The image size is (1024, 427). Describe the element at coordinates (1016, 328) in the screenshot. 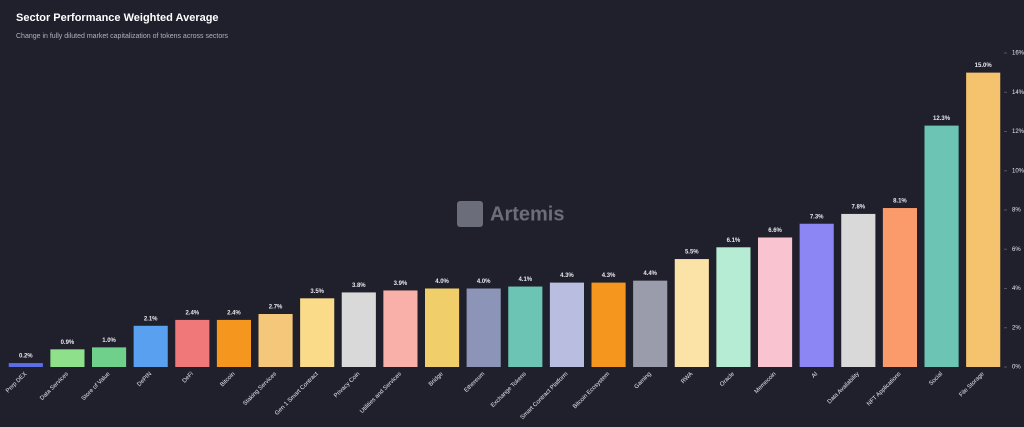

I see `y-tick-label: 2%` at that location.